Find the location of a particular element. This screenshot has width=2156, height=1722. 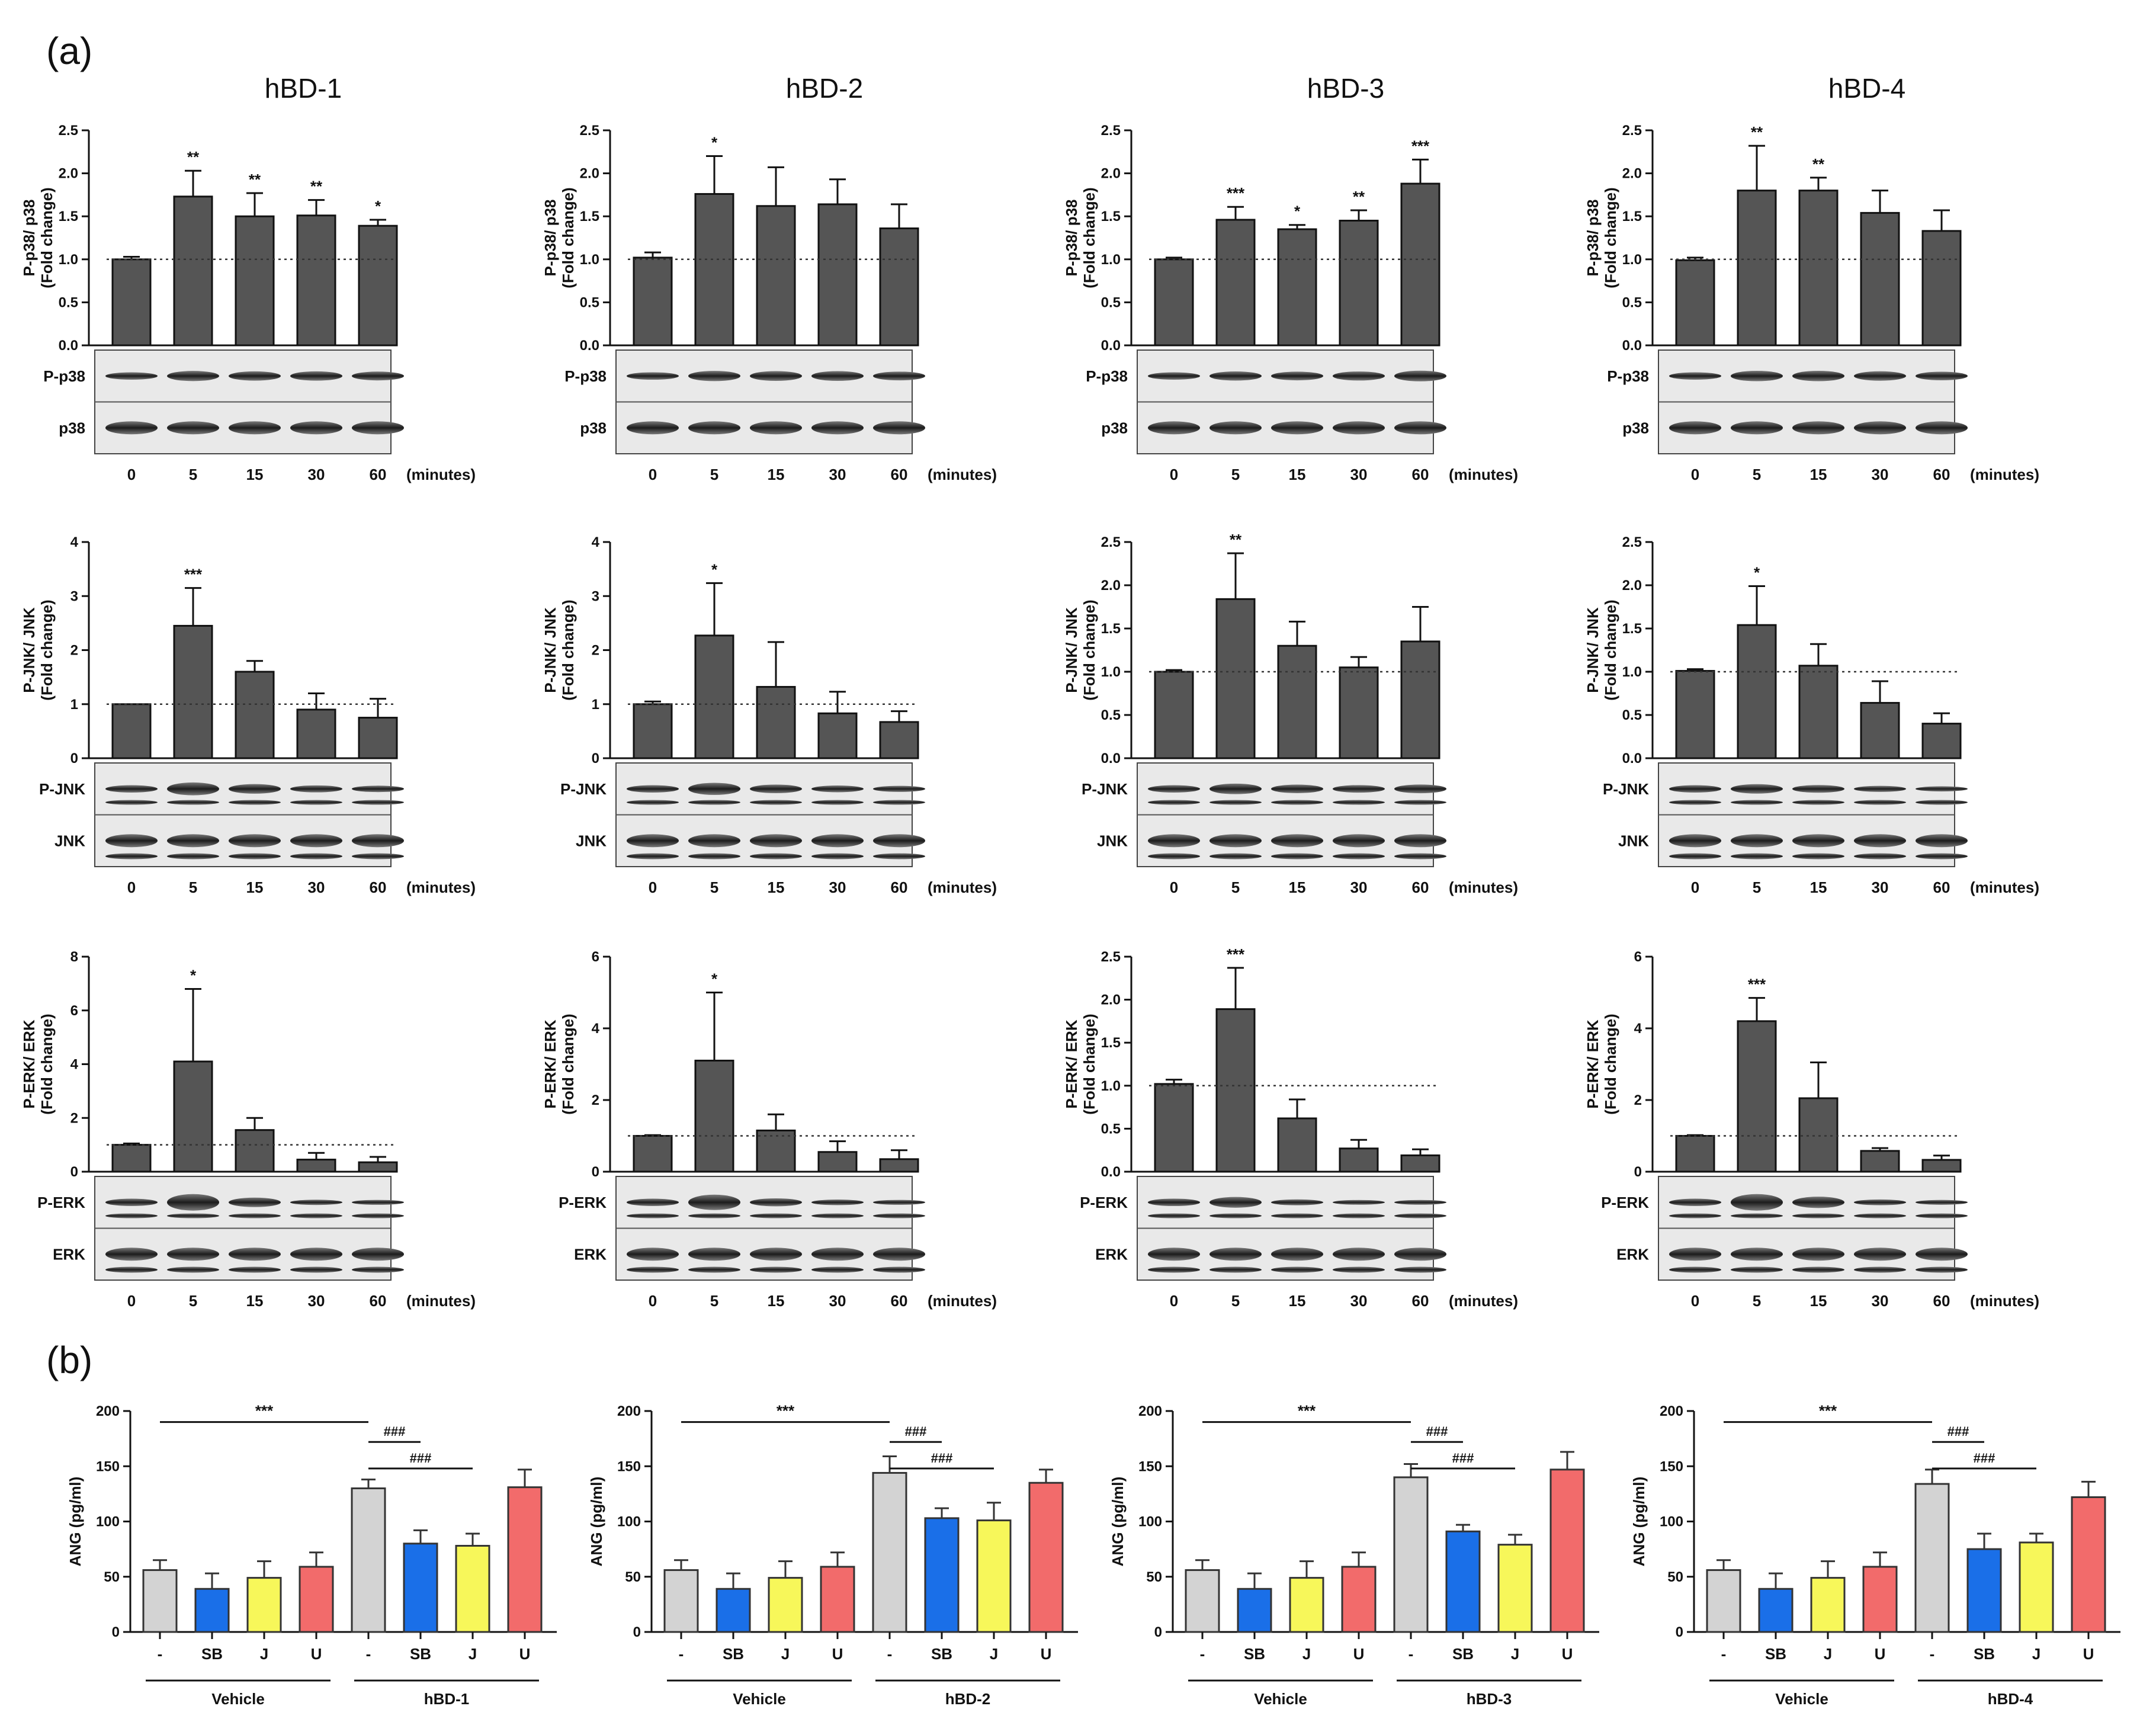

chart-erk-hbd4-band-phospho-minor is located at coordinates (1880, 1215).